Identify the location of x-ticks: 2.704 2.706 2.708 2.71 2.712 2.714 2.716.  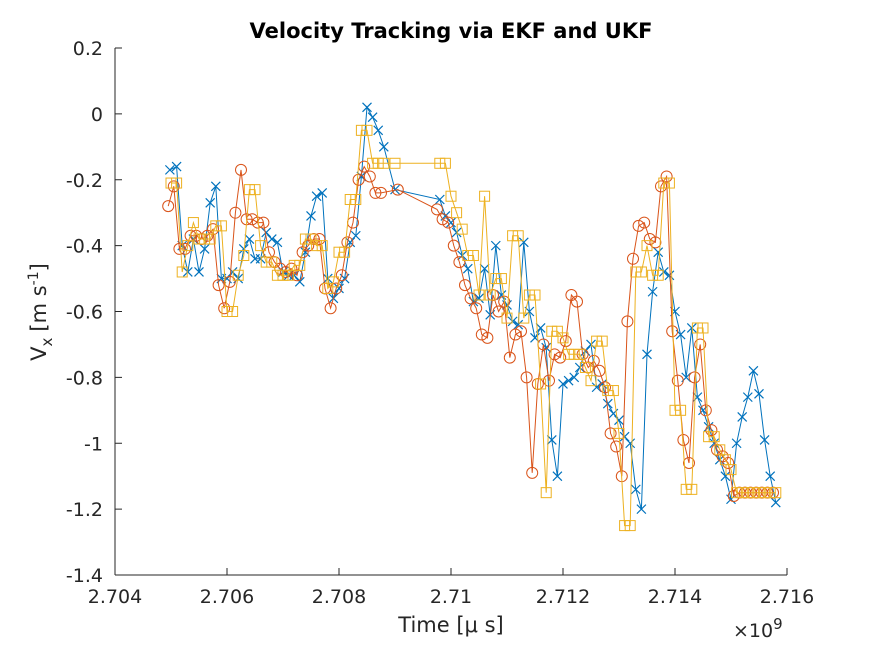
(451, 588).